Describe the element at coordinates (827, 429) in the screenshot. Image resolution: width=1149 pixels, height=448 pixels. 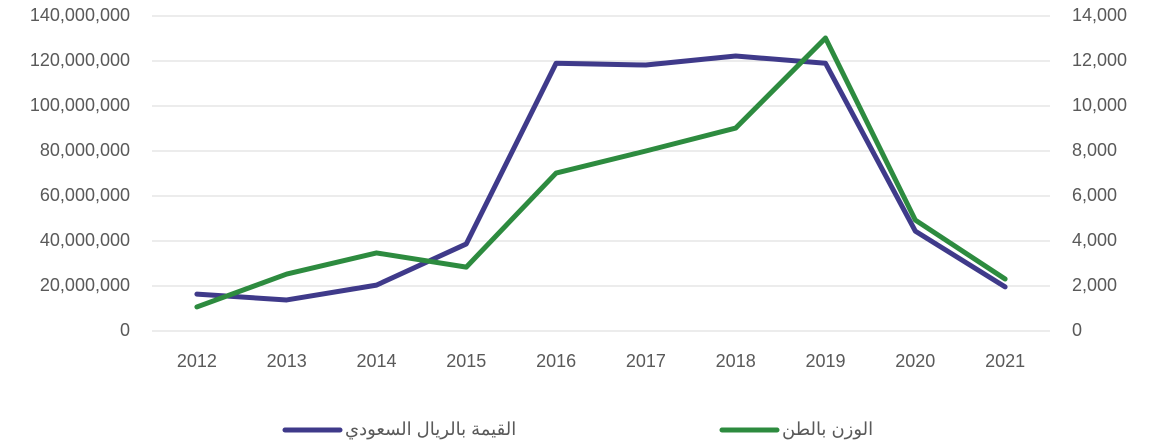
I see `legend-label: الوزن بالطن` at that location.